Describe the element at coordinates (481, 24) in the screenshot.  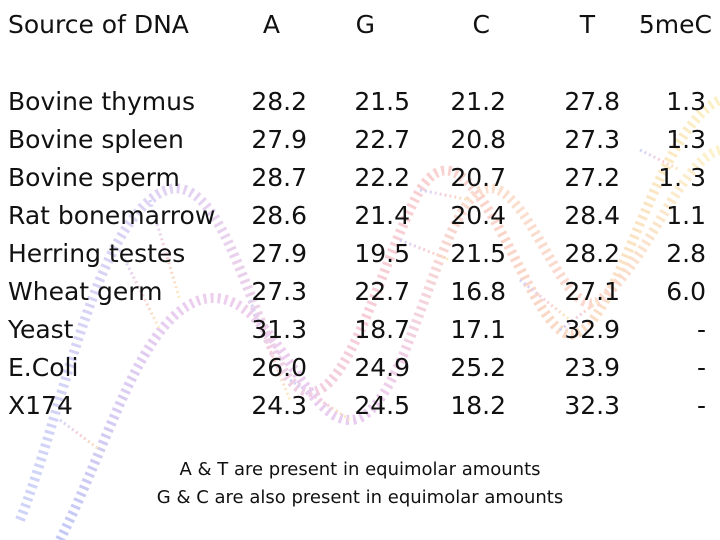
I see `header-c: C` at that location.